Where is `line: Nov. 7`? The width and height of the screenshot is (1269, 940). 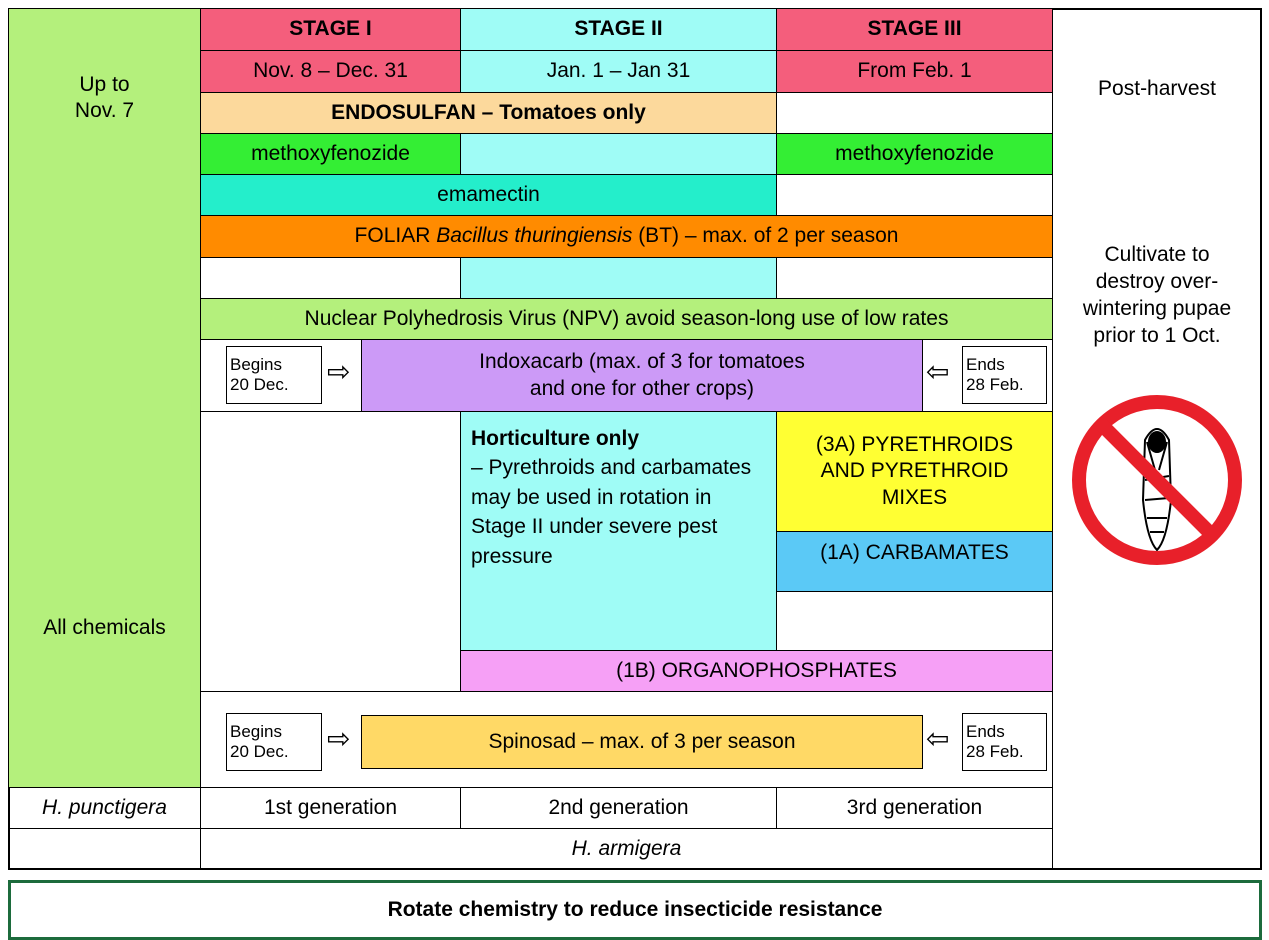
line: Nov. 7 is located at coordinates (104, 111).